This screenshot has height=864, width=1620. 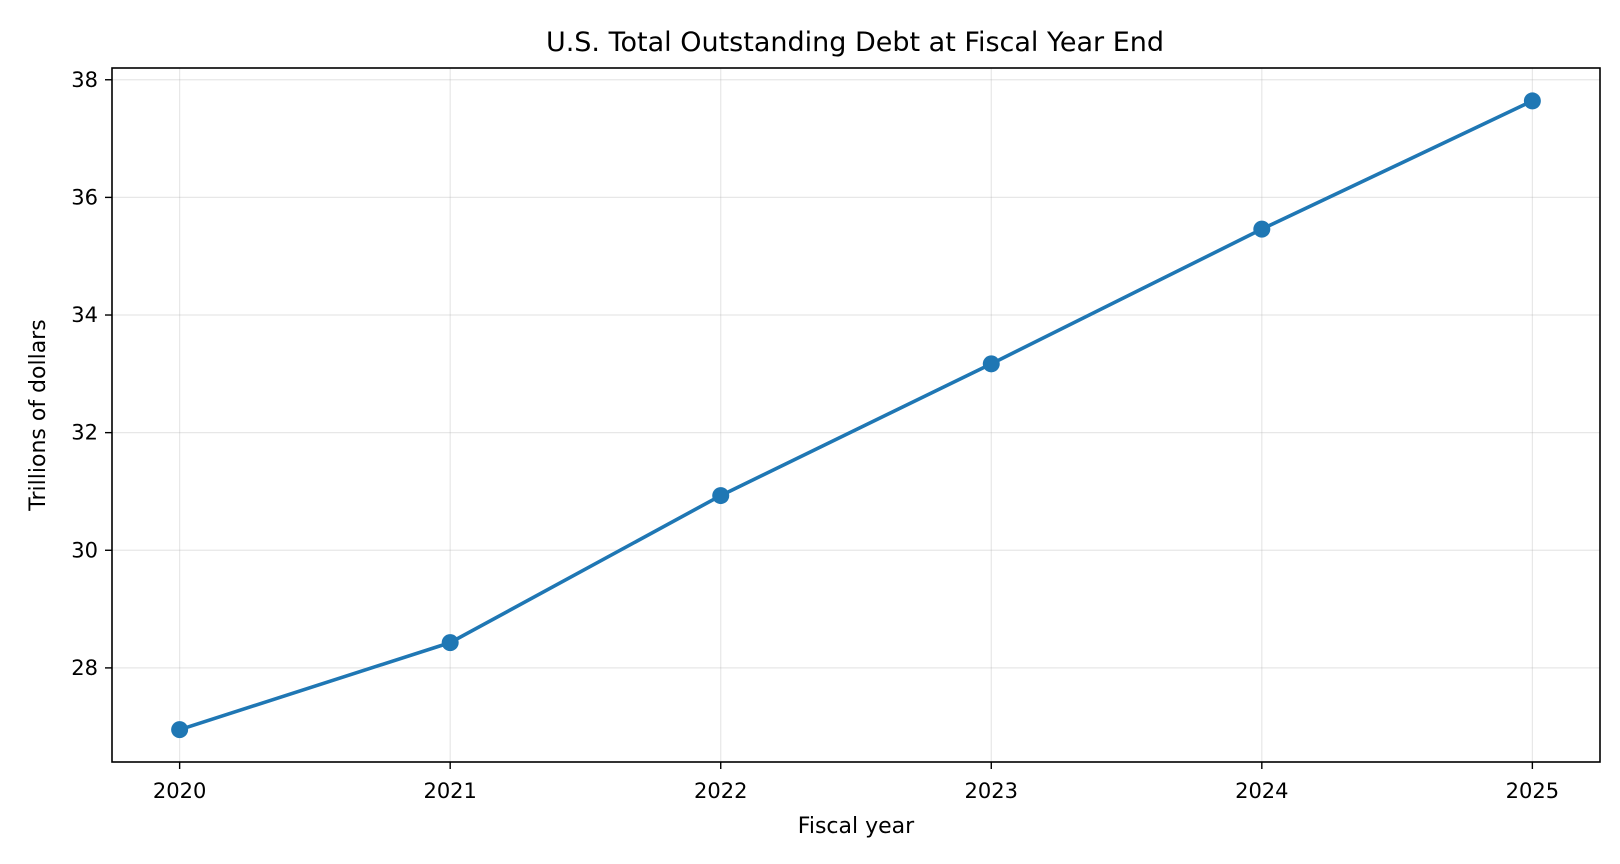 I want to click on y-tick-label: 28, so click(x=84, y=668).